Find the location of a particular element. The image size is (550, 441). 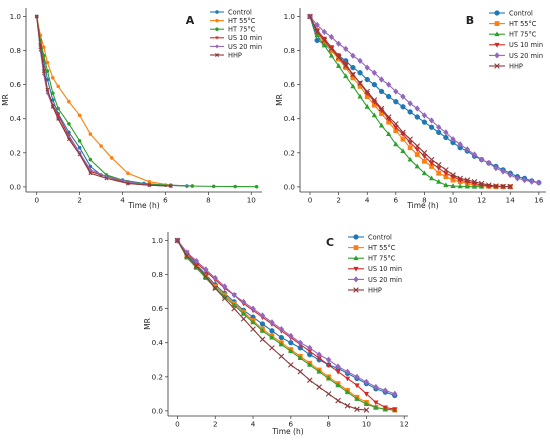

panel-label: C is located at coordinates (330, 242).